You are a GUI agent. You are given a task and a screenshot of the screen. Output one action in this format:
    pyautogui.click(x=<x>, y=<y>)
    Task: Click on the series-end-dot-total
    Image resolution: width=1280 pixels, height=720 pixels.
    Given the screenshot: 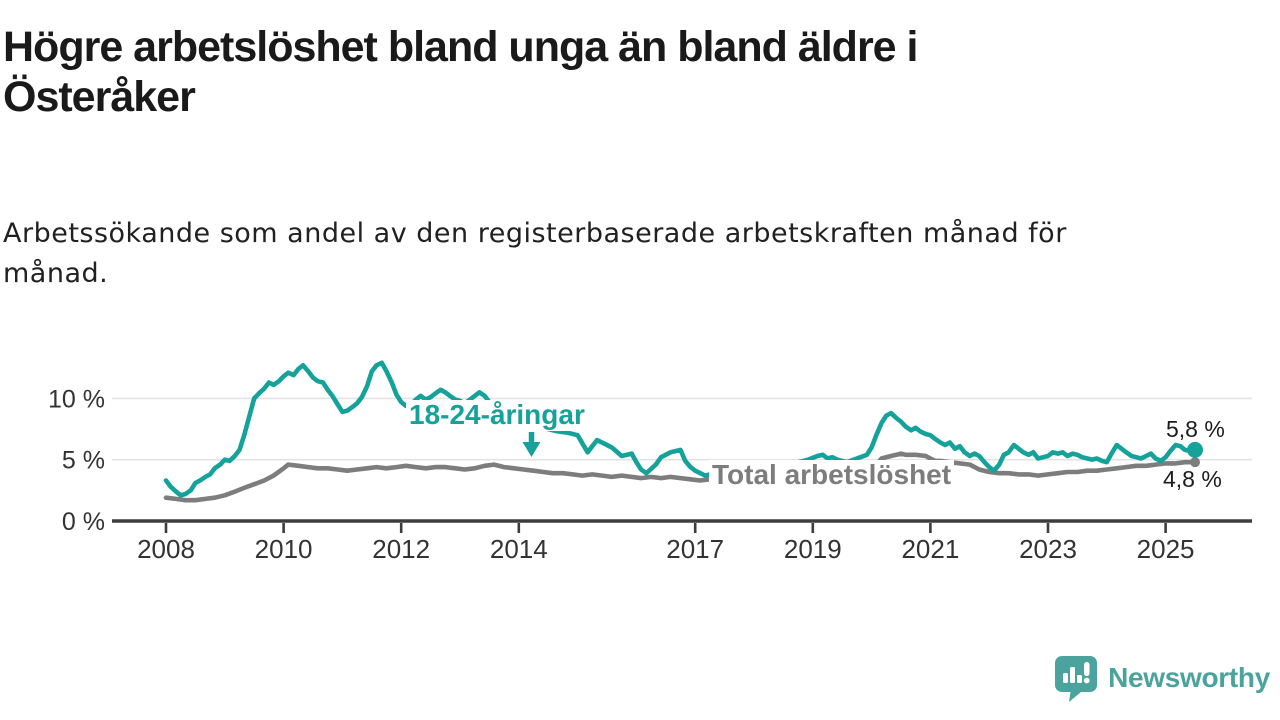 What is the action you would take?
    pyautogui.click(x=1195, y=462)
    